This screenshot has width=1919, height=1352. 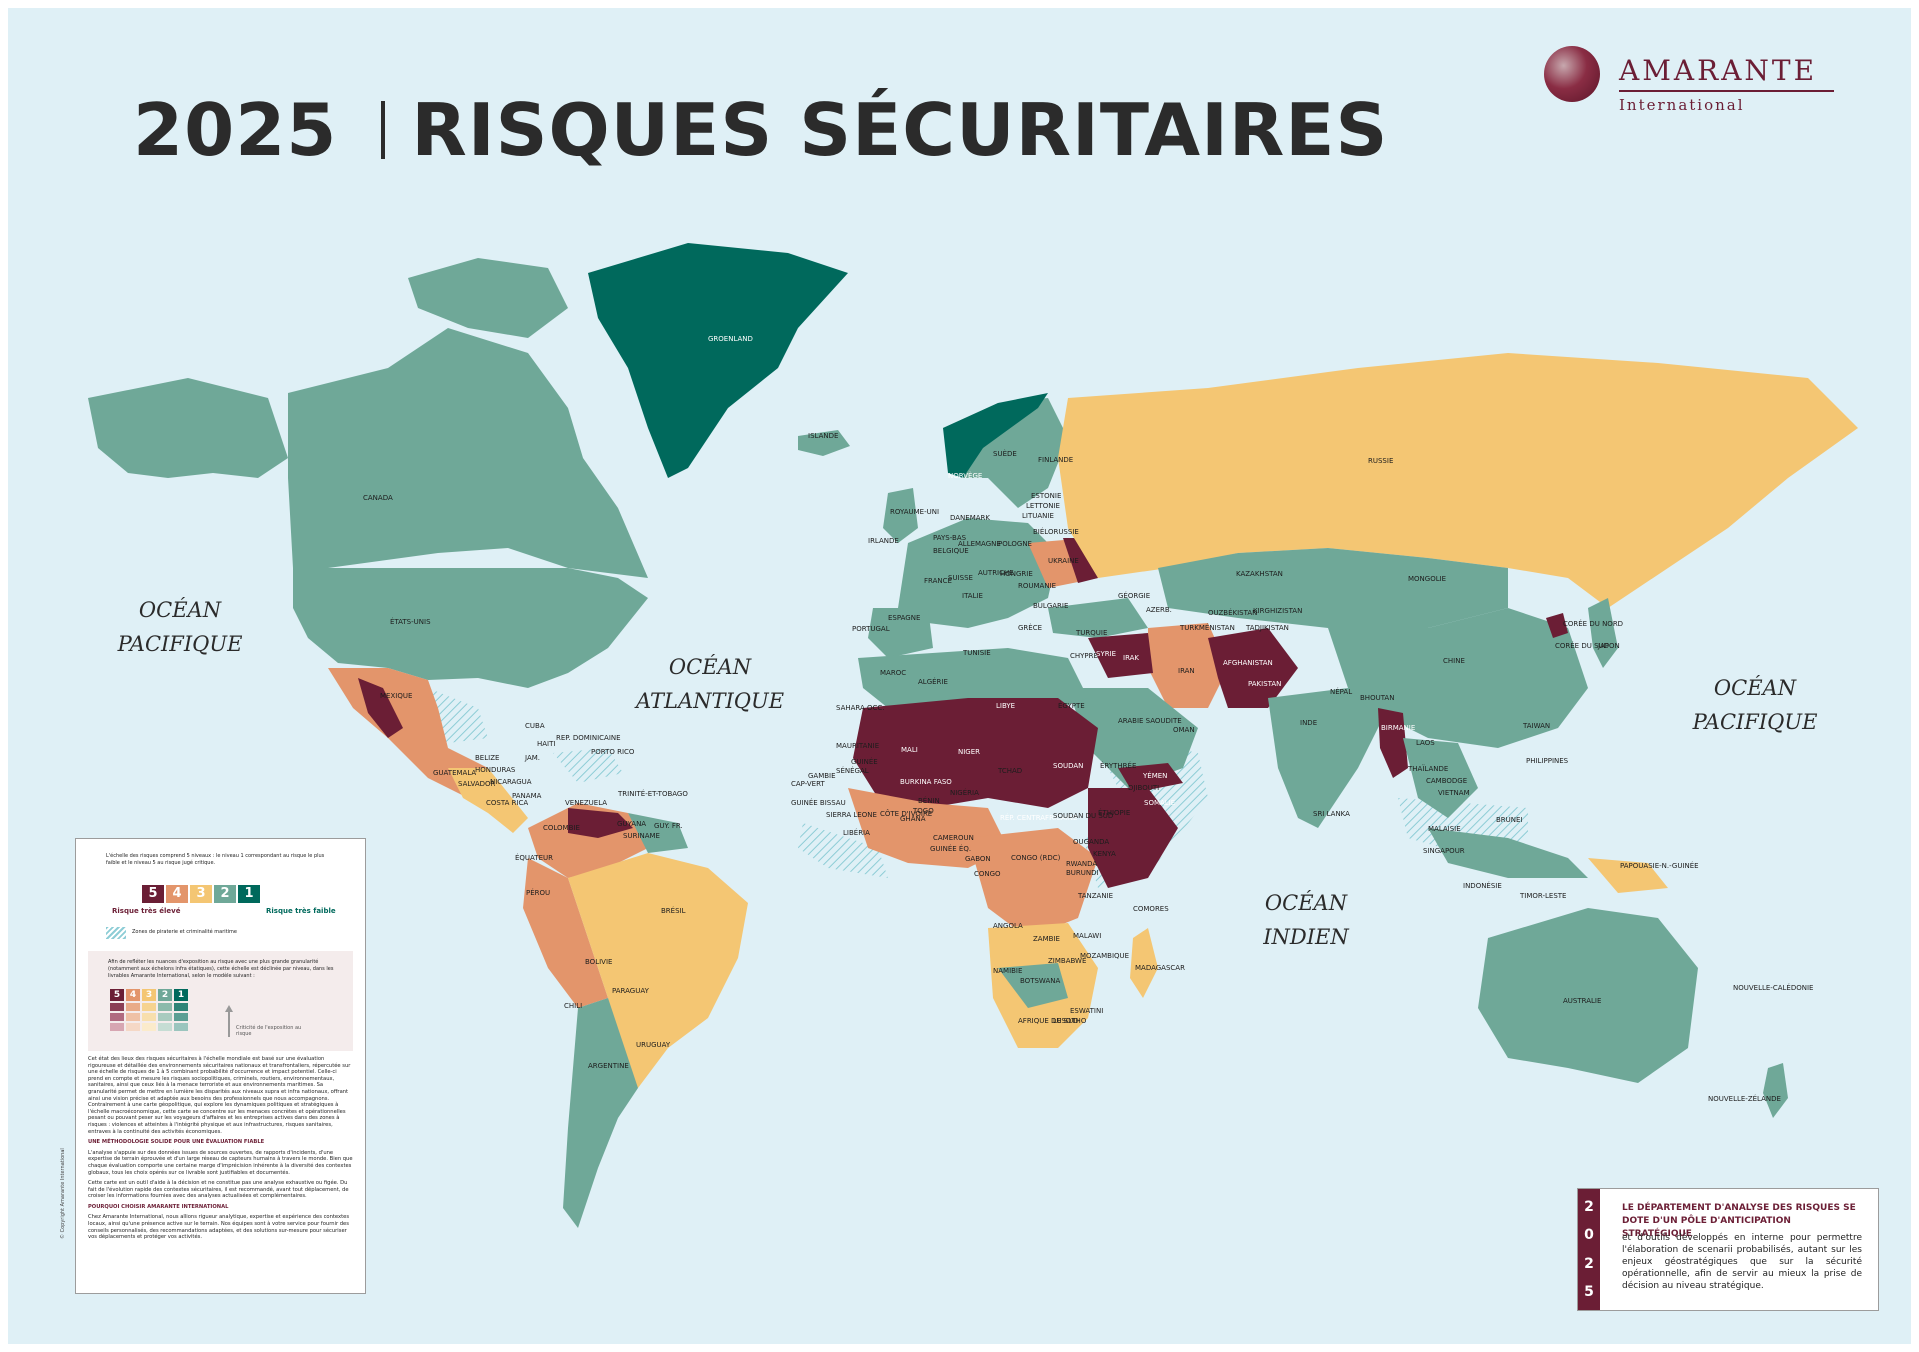 What do you see at coordinates (1588, 995) in the screenshot?
I see `region-australia` at bounding box center [1588, 995].